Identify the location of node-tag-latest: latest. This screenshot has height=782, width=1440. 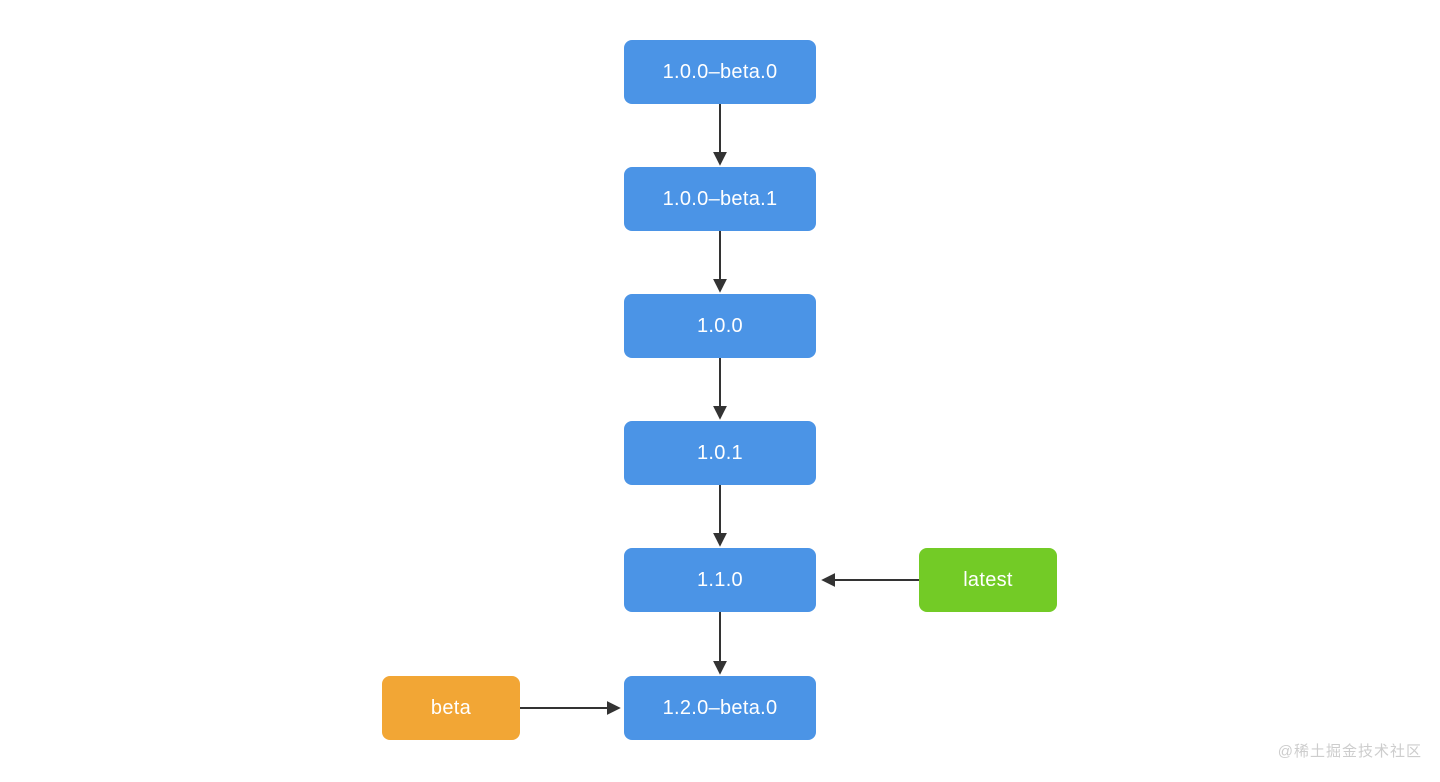
(988, 580).